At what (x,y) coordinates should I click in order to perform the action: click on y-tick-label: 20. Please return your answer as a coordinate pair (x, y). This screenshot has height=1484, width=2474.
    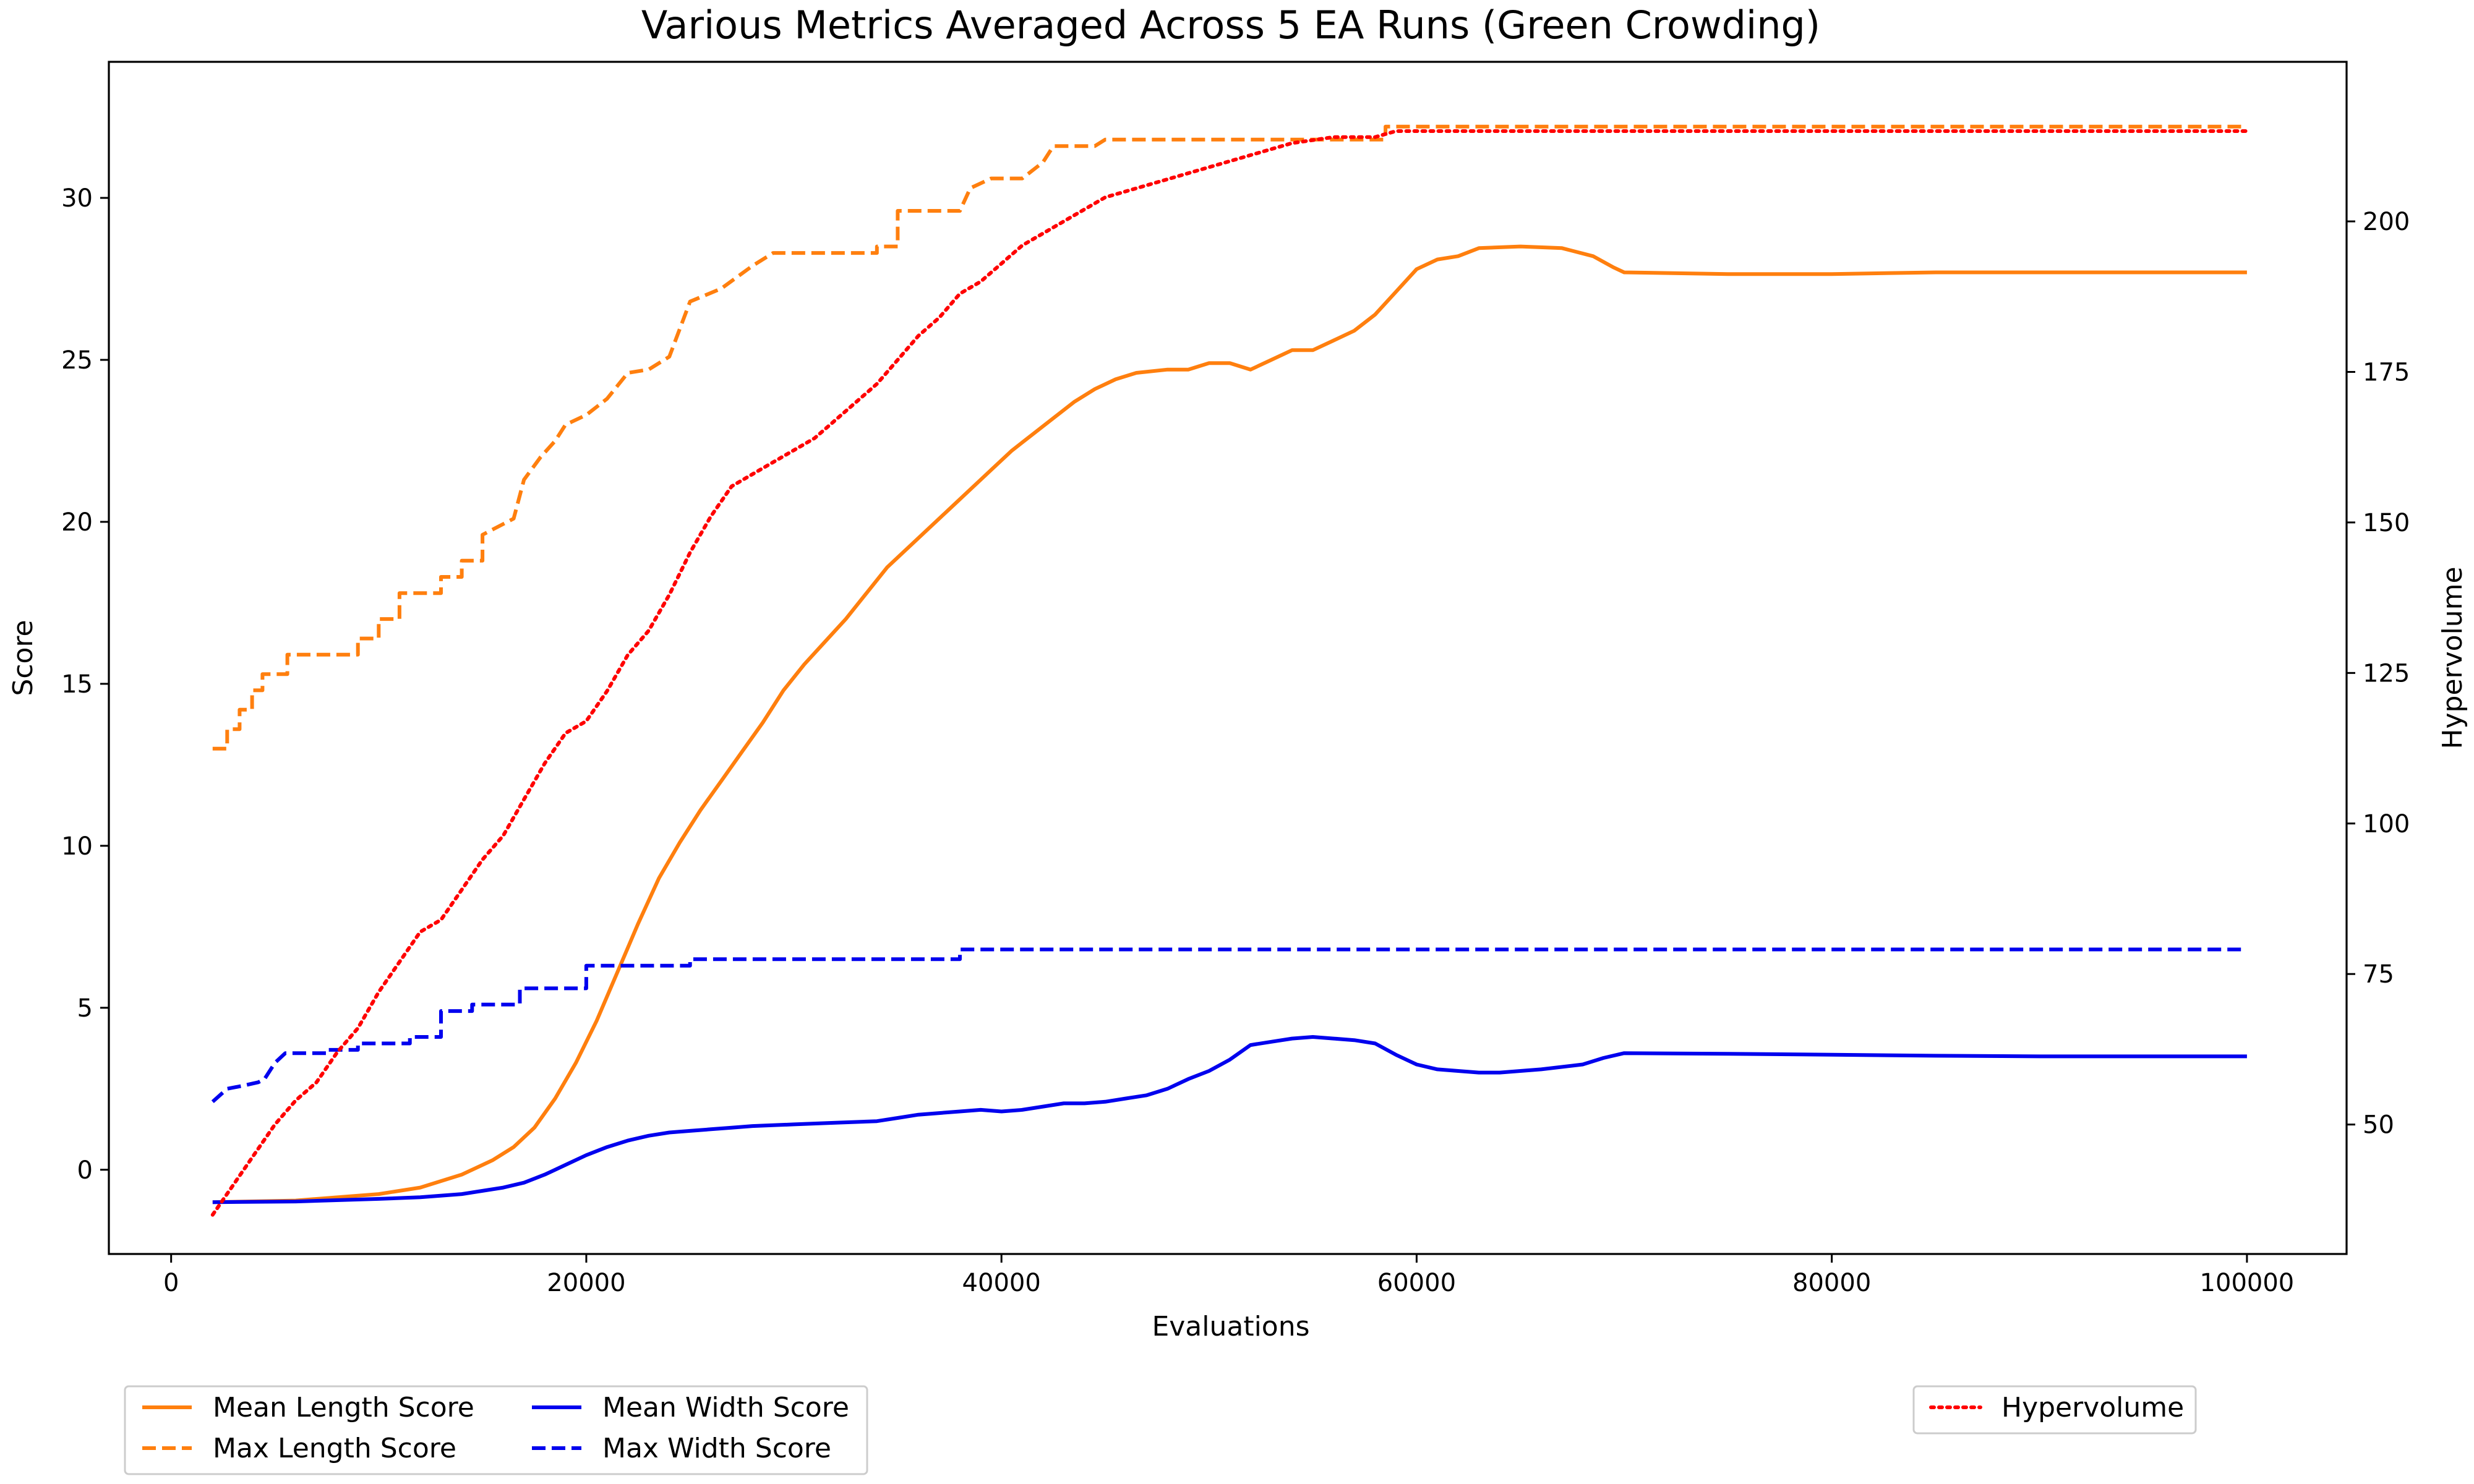
    Looking at the image, I should click on (77, 522).